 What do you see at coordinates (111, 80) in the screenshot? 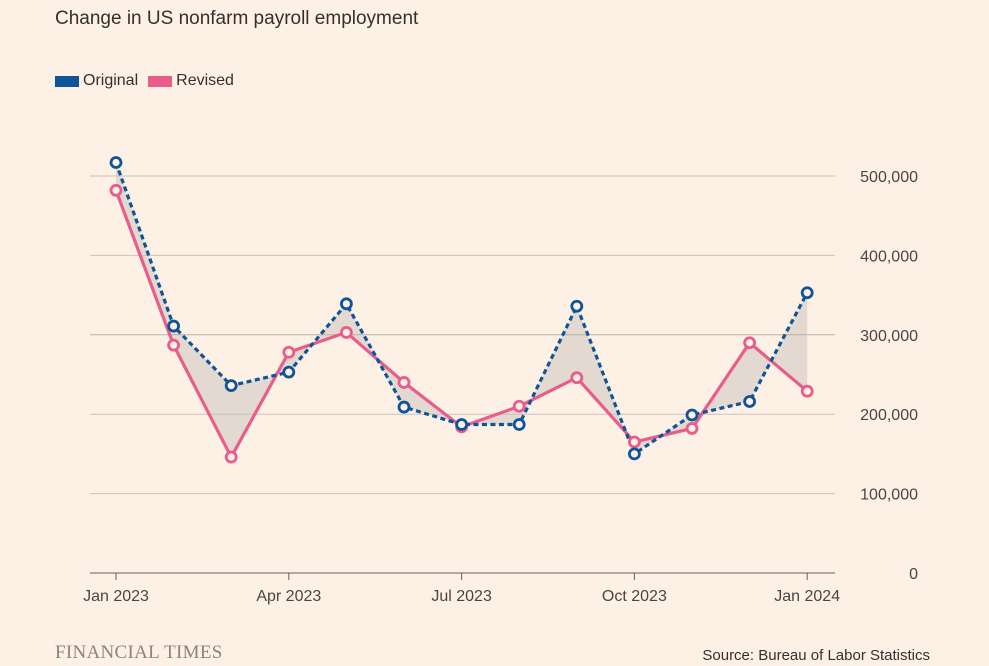
I see `legend-label-original: Original` at bounding box center [111, 80].